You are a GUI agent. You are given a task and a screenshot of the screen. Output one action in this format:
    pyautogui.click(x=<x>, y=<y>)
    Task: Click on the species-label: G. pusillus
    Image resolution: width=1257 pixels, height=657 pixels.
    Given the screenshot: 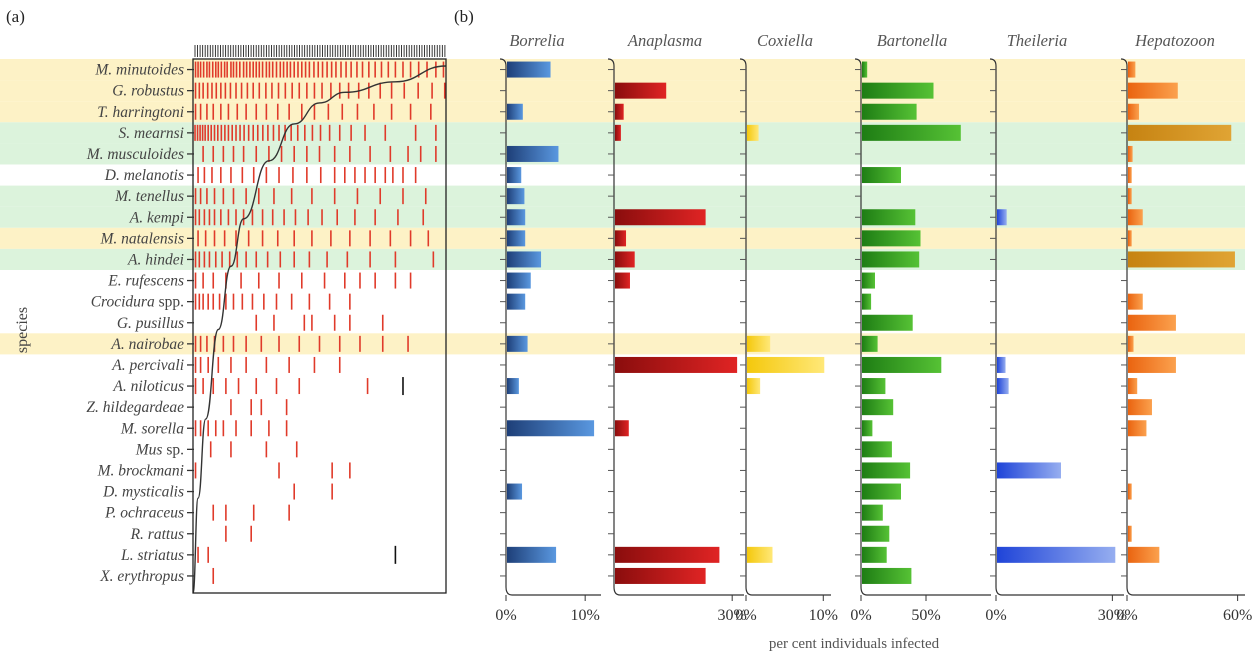 What is the action you would take?
    pyautogui.click(x=150, y=323)
    